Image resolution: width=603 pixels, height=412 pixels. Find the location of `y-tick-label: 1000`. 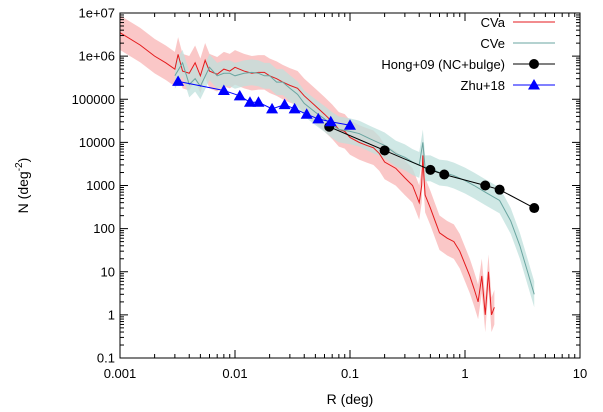

y-tick-label: 1000 is located at coordinates (100, 185).